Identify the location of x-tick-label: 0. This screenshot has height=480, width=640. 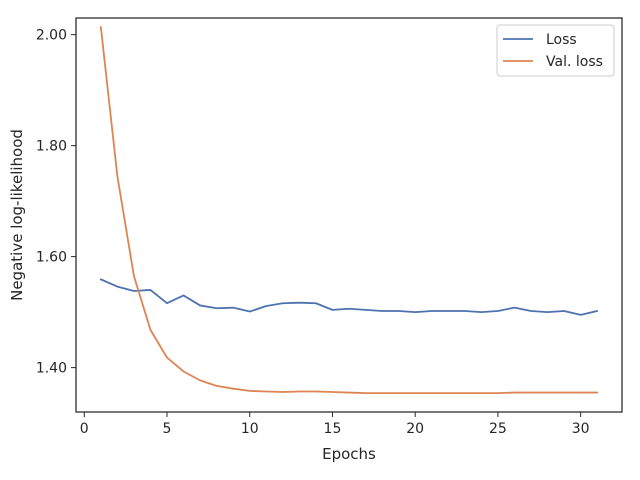
(84, 429).